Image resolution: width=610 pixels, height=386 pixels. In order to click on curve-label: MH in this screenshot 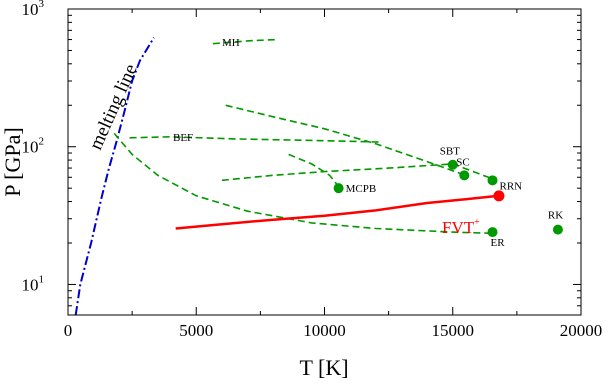, I will do `click(231, 43)`.